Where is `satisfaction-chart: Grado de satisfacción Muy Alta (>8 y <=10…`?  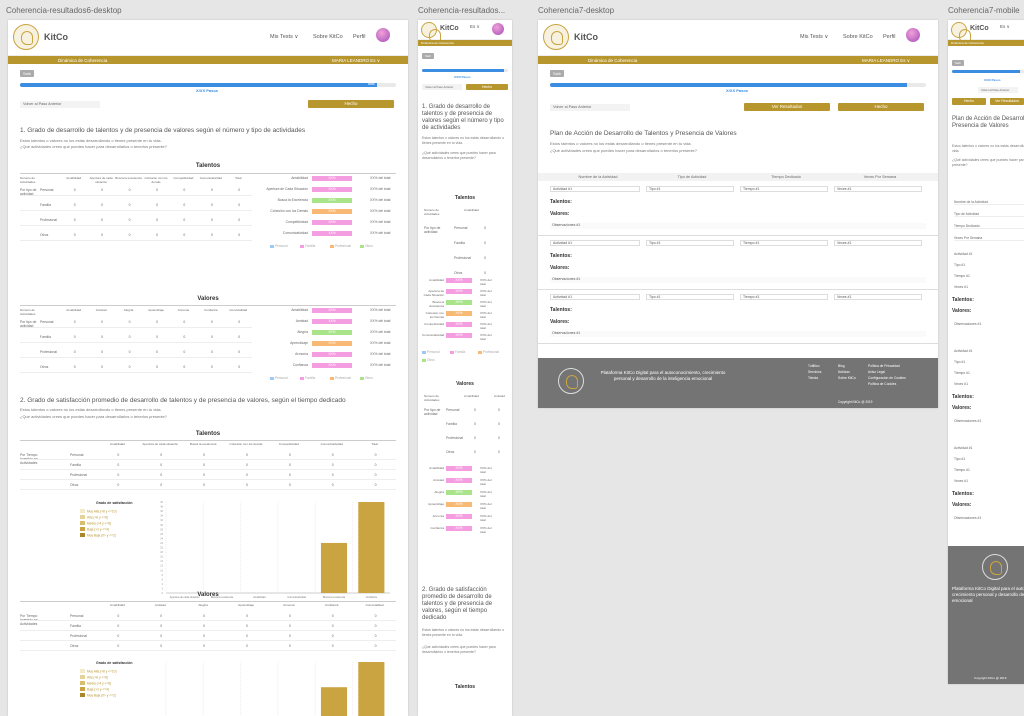
satisfaction-chart: Grado de satisfacción Muy Alta (>8 y <=10… is located at coordinates (235, 550).